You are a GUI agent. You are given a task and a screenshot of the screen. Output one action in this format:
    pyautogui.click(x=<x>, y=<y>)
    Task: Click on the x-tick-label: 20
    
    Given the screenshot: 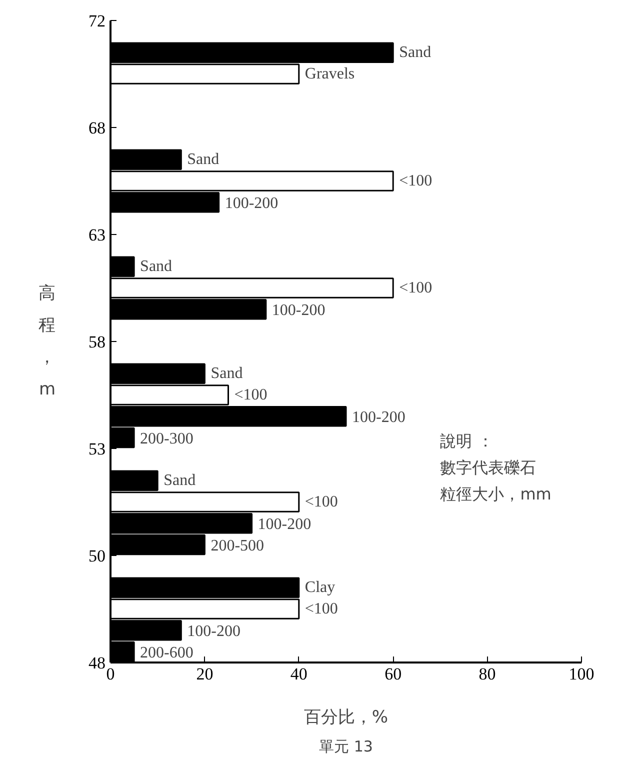 What is the action you would take?
    pyautogui.click(x=205, y=674)
    